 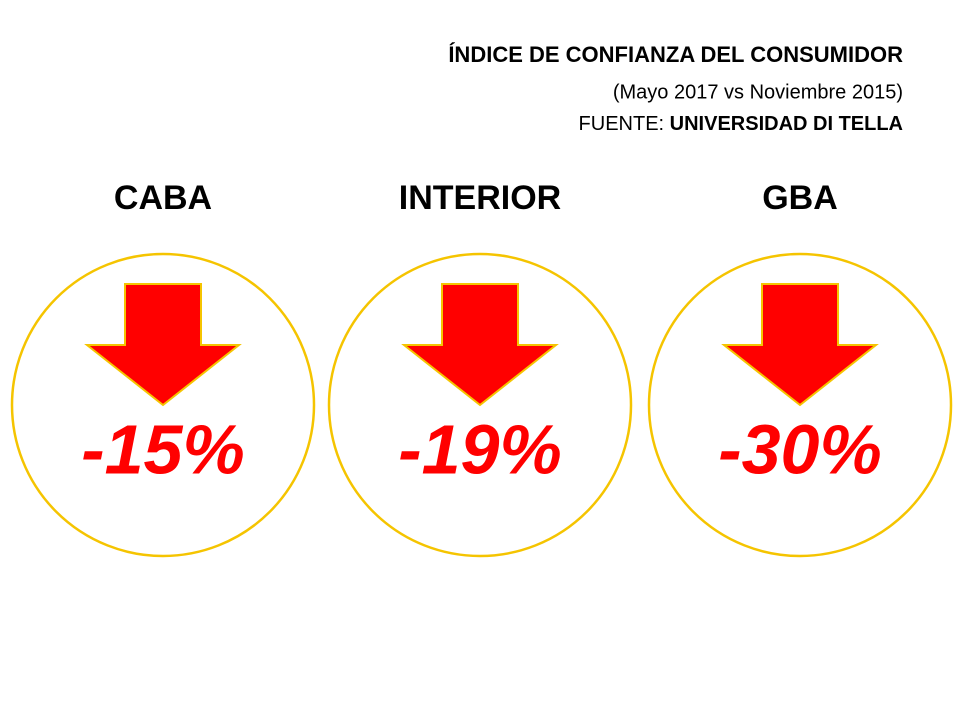 What do you see at coordinates (162, 449) in the screenshot?
I see `region-value: -15%` at bounding box center [162, 449].